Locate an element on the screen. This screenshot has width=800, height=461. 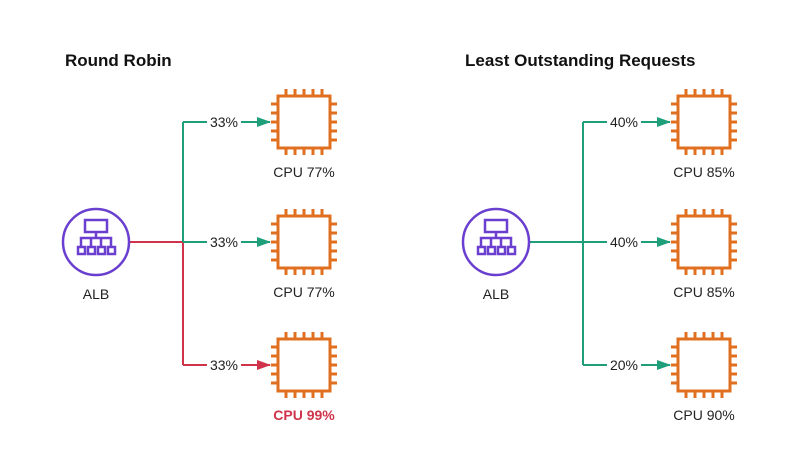
panel-title: Round Robin is located at coordinates (118, 60).